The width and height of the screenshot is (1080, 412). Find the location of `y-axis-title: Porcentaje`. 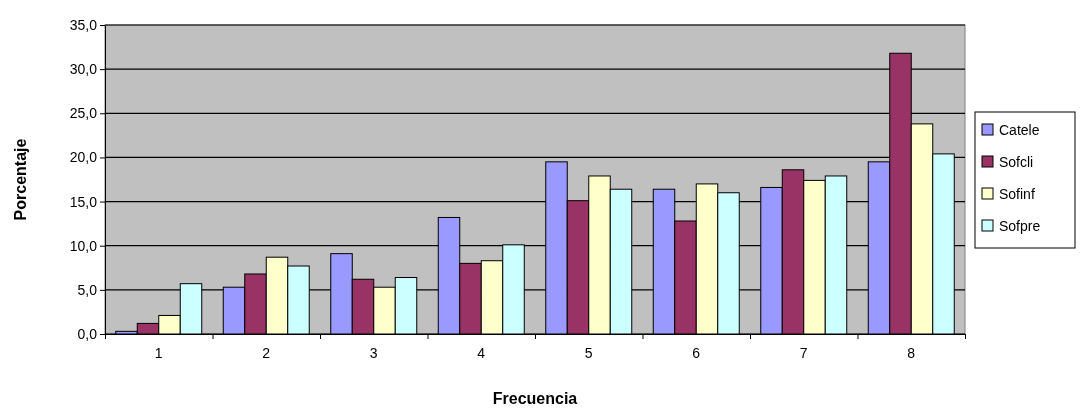

y-axis-title: Porcentaje is located at coordinates (20, 179).